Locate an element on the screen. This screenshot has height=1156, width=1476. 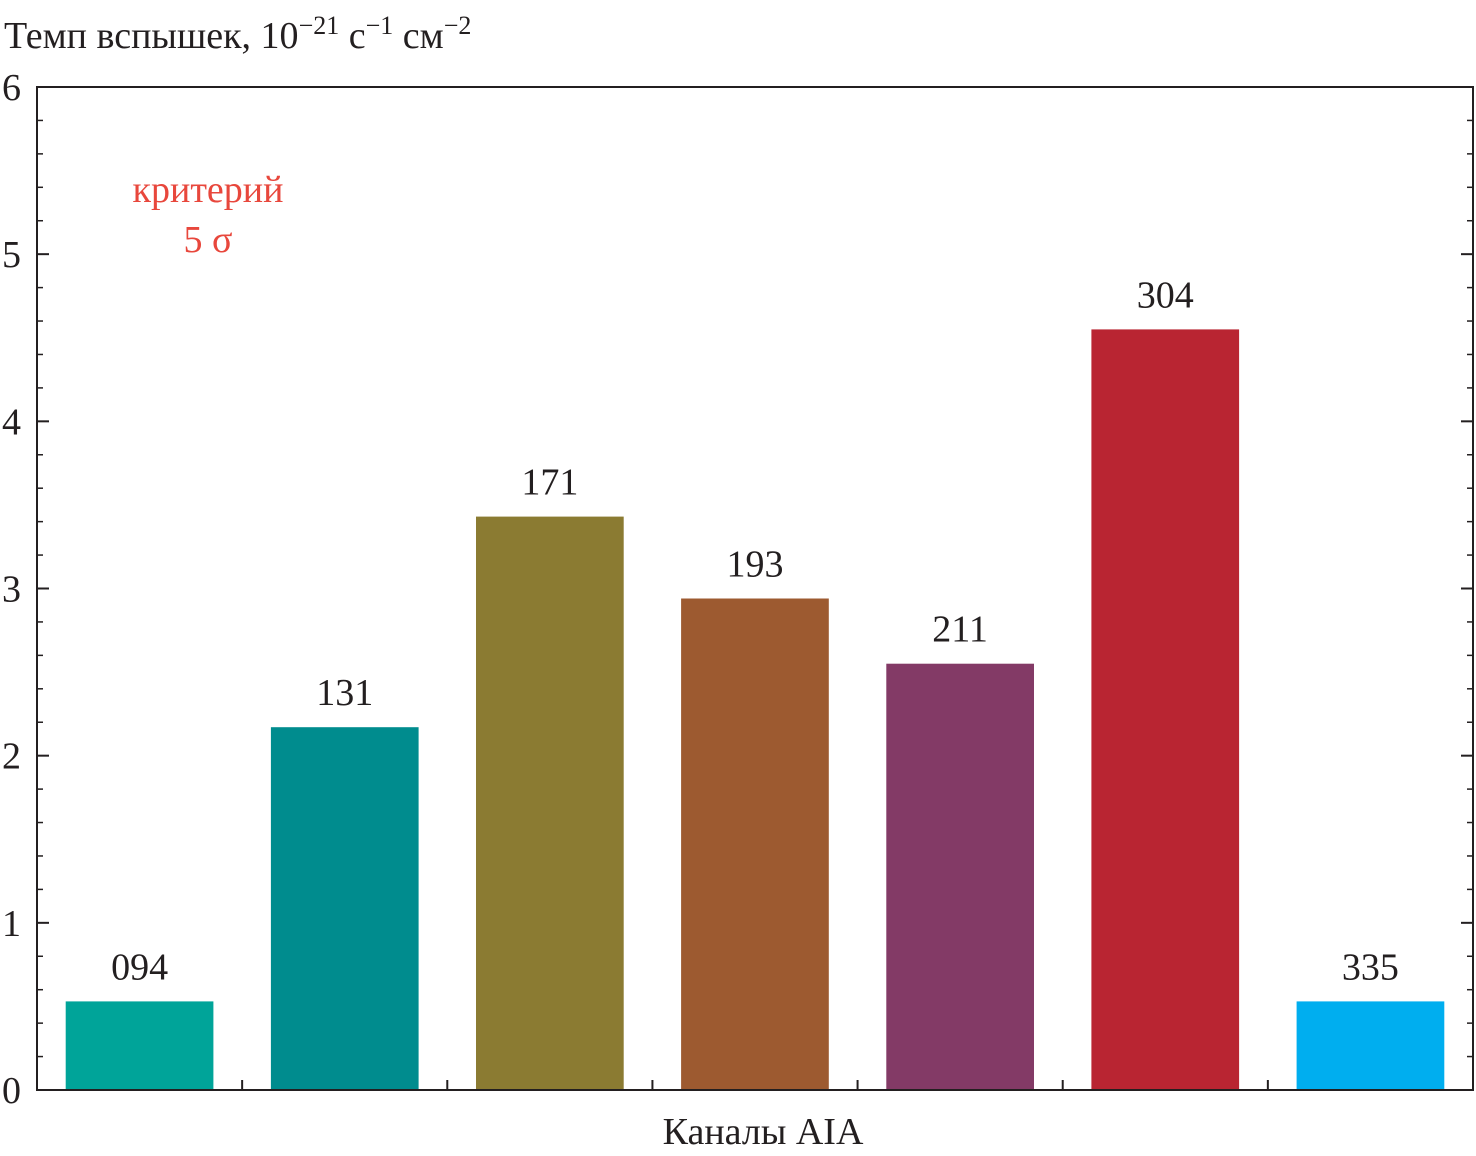
bar-label-171: 171 is located at coordinates (549, 483).